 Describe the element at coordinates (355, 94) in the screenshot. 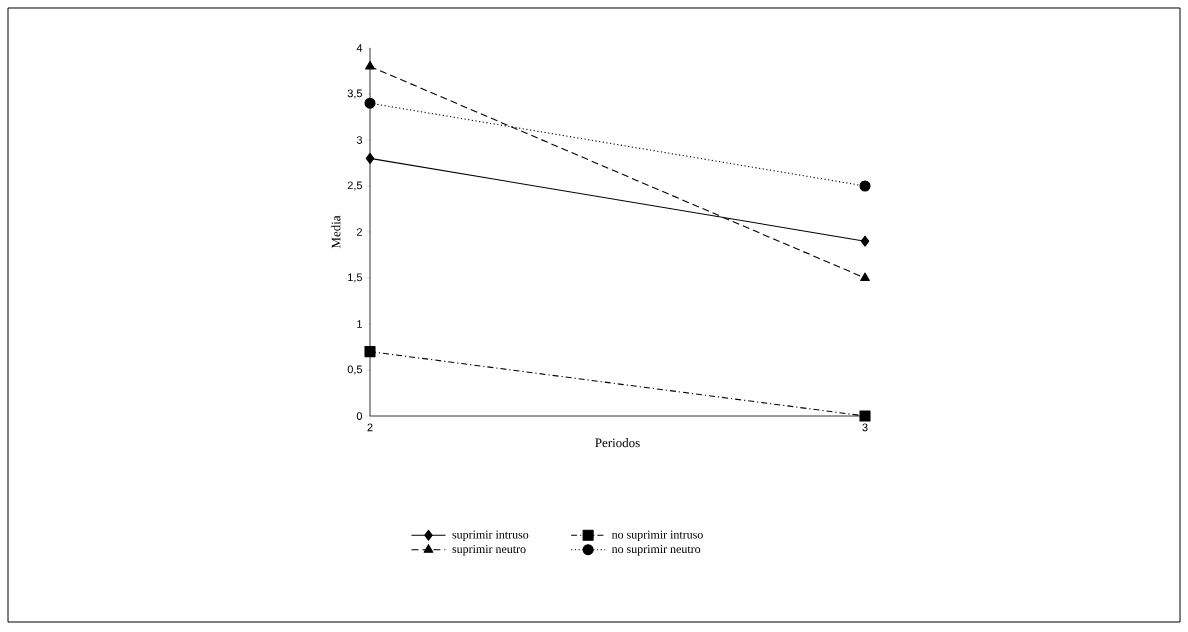

I see `y-tick-label: 3,5` at that location.